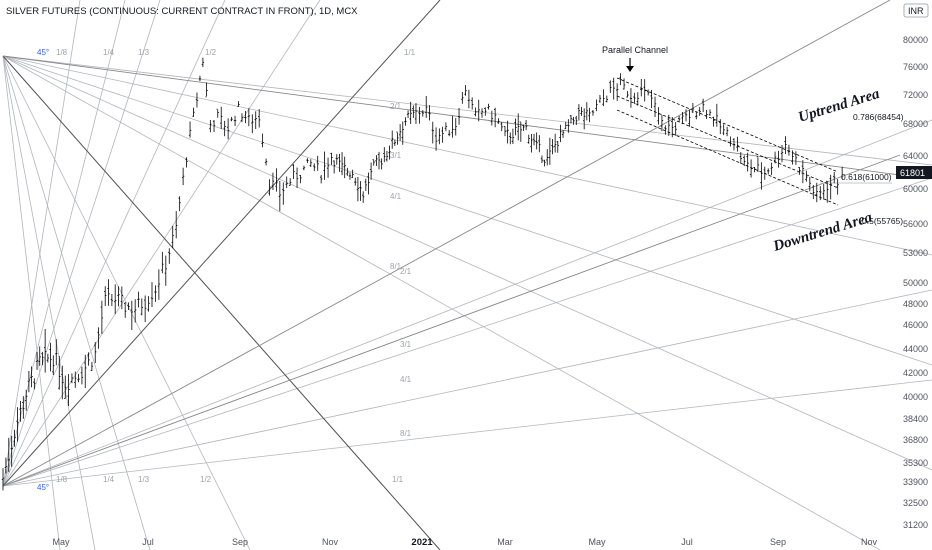  Describe the element at coordinates (109, 479) in the screenshot. I see `gann-label-1-4-bottom: 1/4` at that location.